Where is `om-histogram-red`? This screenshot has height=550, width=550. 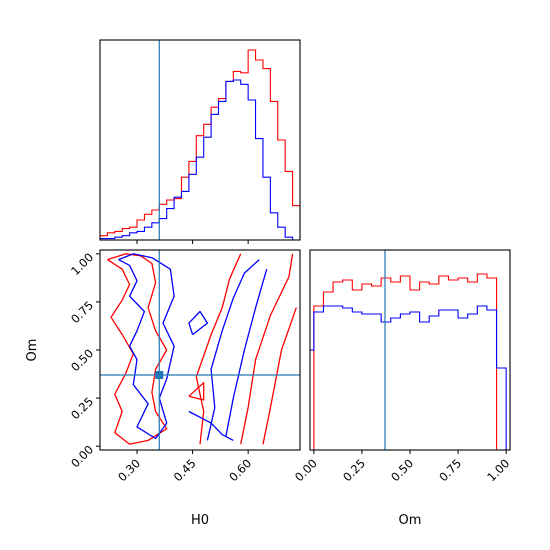 om-histogram-red is located at coordinates (408, 361).